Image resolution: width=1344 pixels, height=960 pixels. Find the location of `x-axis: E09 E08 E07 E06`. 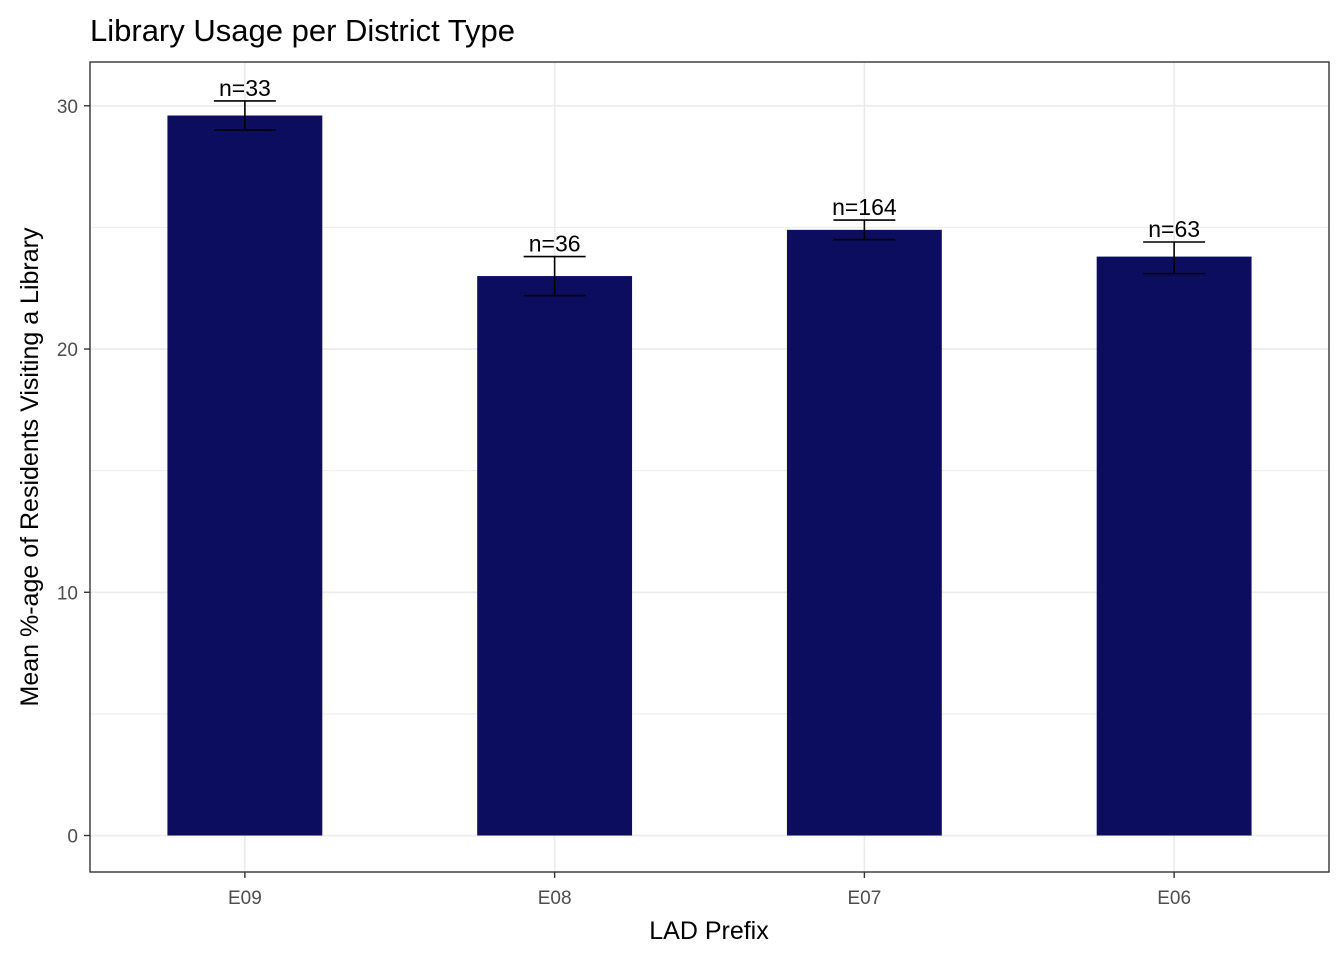

x-axis: E09 E08 E07 E06 is located at coordinates (709, 890).